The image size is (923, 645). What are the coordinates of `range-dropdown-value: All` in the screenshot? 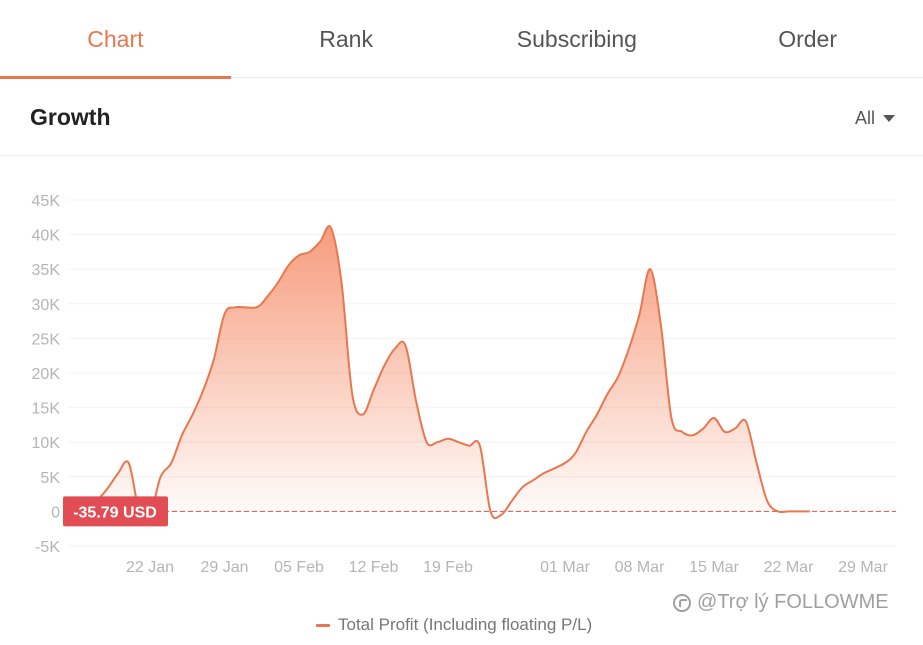 It's located at (864, 118).